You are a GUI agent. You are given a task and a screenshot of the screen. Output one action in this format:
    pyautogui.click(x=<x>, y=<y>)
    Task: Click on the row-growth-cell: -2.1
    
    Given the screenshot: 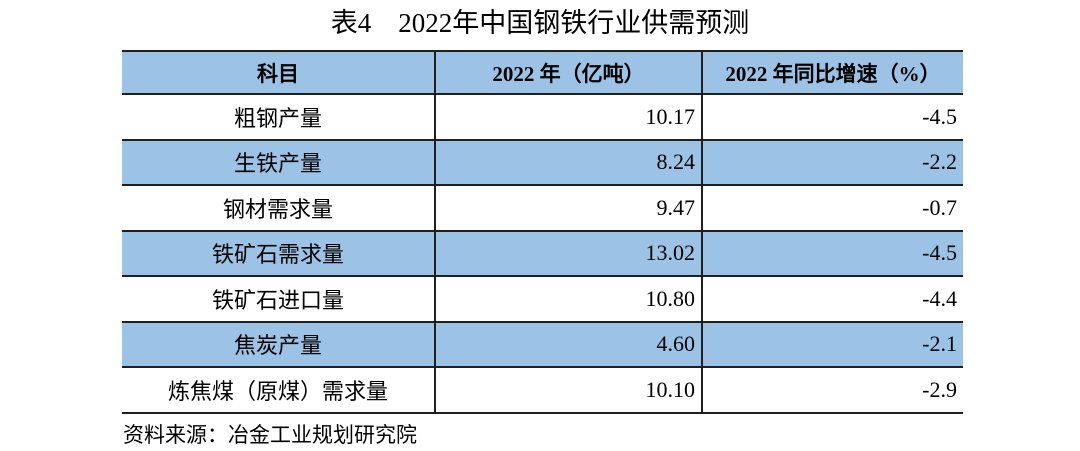 What is the action you would take?
    pyautogui.click(x=832, y=344)
    